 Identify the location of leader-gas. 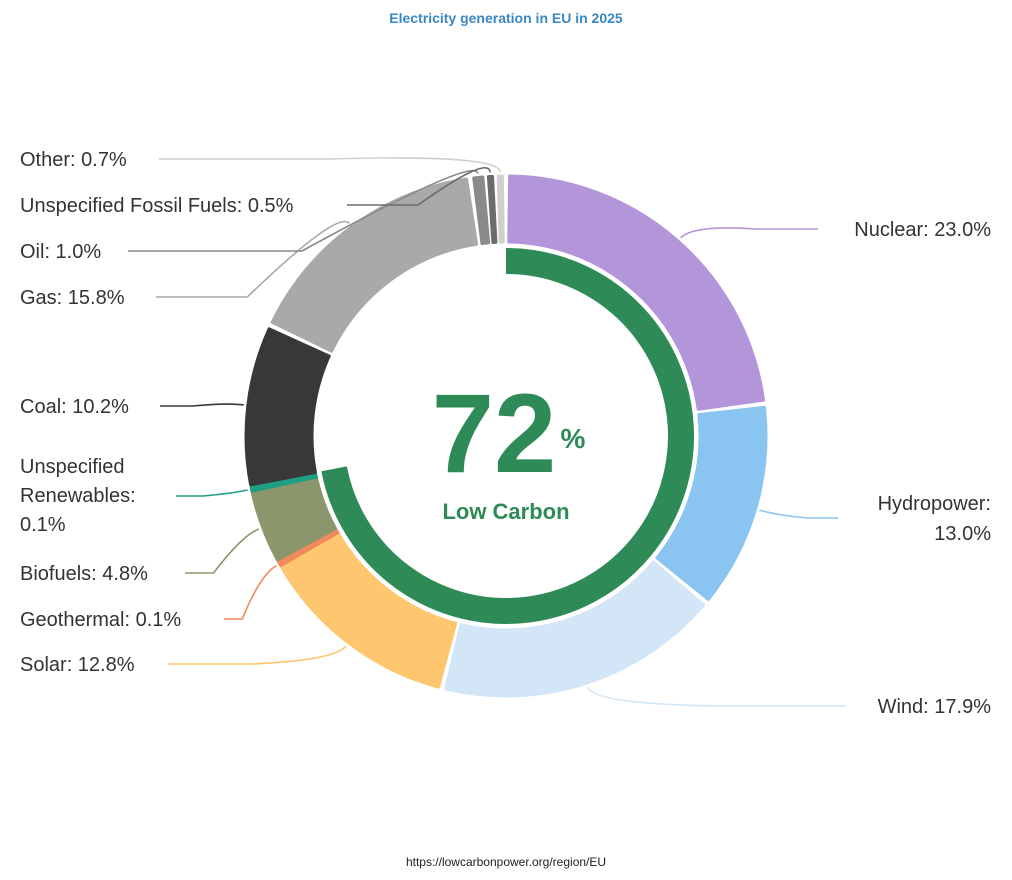
(253, 259).